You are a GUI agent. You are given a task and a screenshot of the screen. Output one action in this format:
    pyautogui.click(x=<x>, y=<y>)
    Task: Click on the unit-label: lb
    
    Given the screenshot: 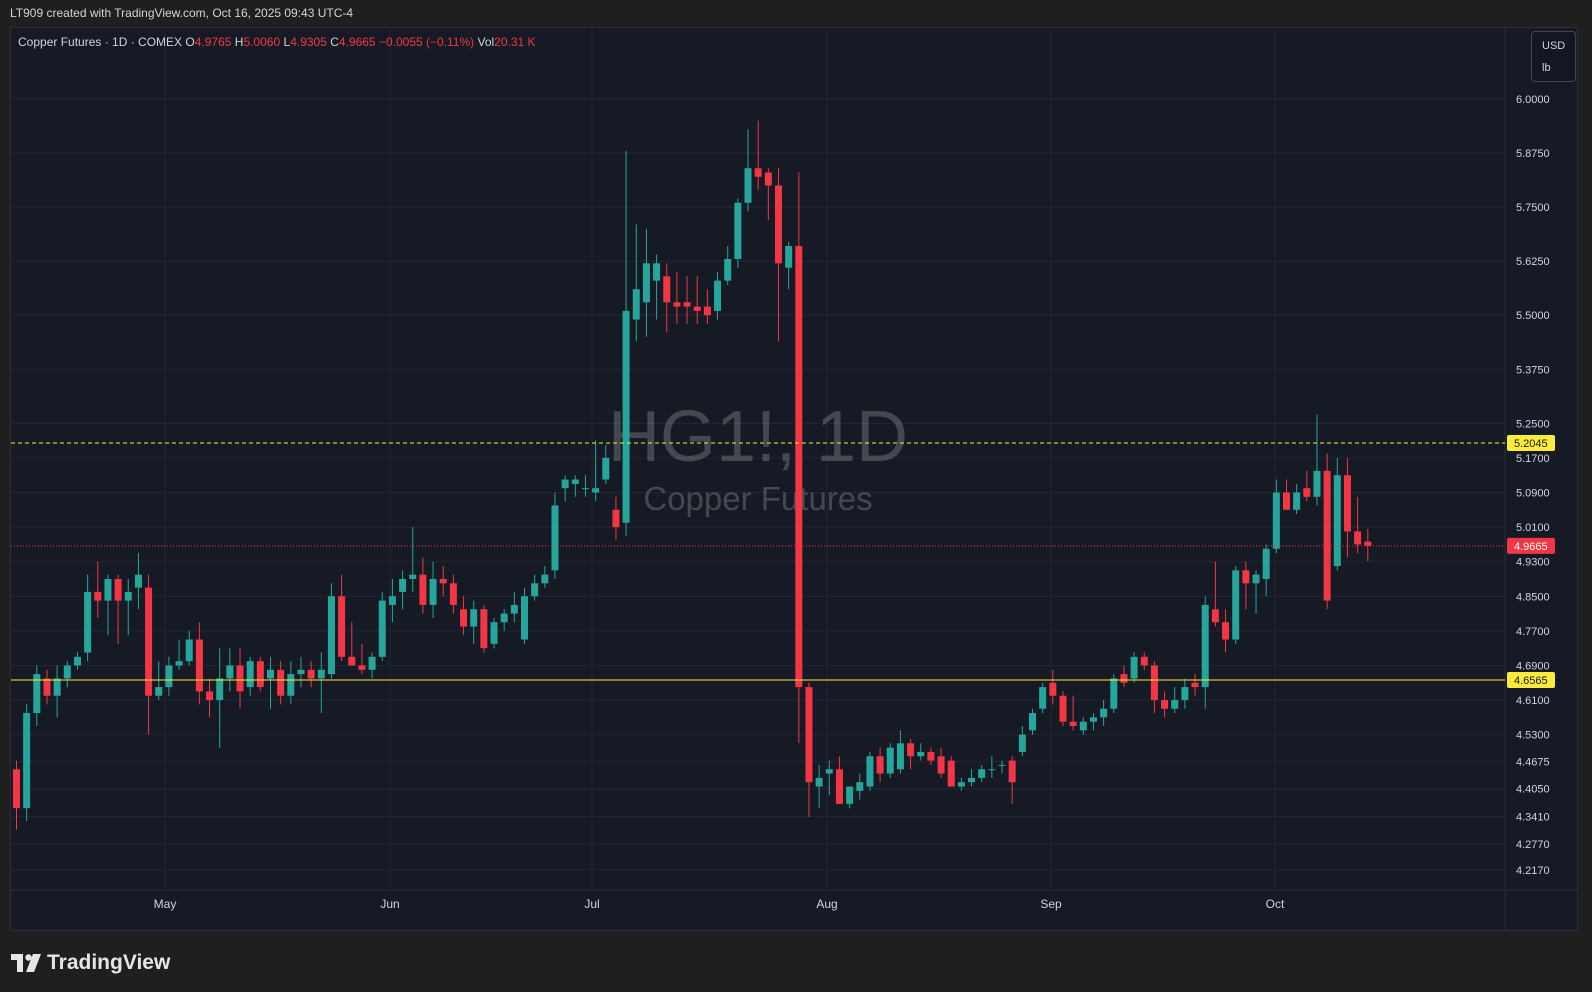 What is the action you would take?
    pyautogui.click(x=1546, y=68)
    